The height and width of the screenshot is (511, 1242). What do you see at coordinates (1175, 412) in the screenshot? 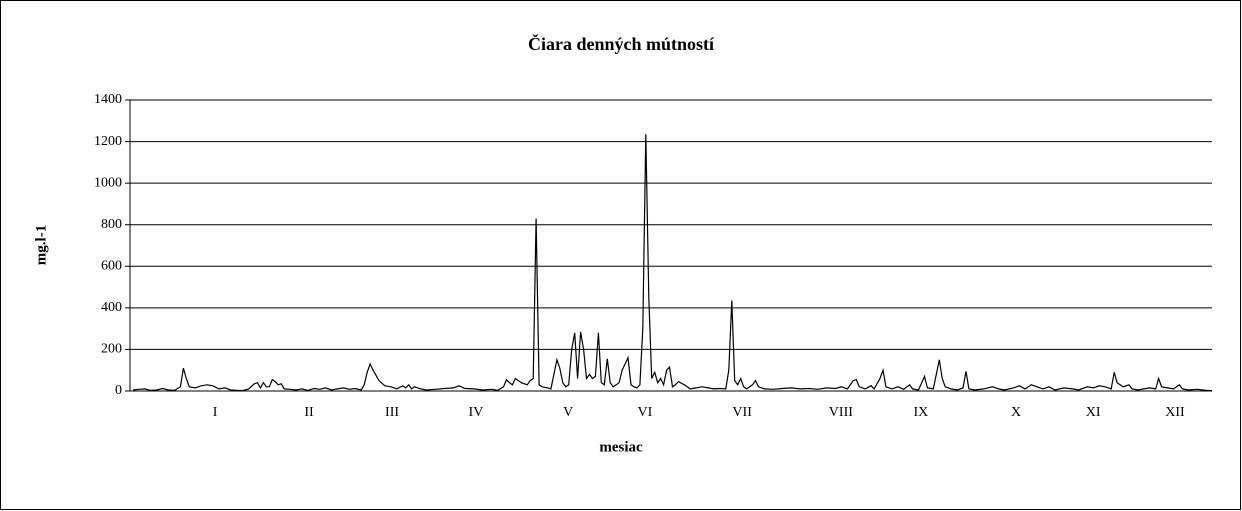
I see `x-tick-label: XII` at bounding box center [1175, 412].